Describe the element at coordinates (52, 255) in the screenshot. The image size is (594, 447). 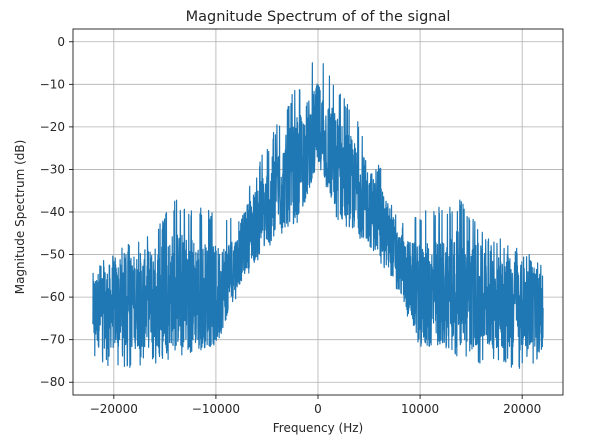
I see `y-tick-label: −50` at that location.